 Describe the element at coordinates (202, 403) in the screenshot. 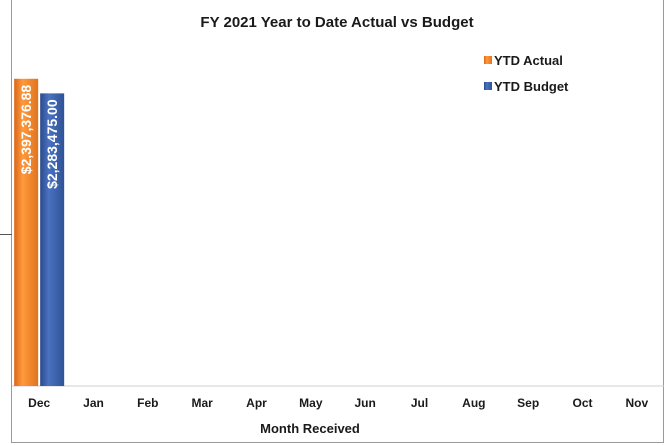

I see `x-tick-label: Mar` at that location.